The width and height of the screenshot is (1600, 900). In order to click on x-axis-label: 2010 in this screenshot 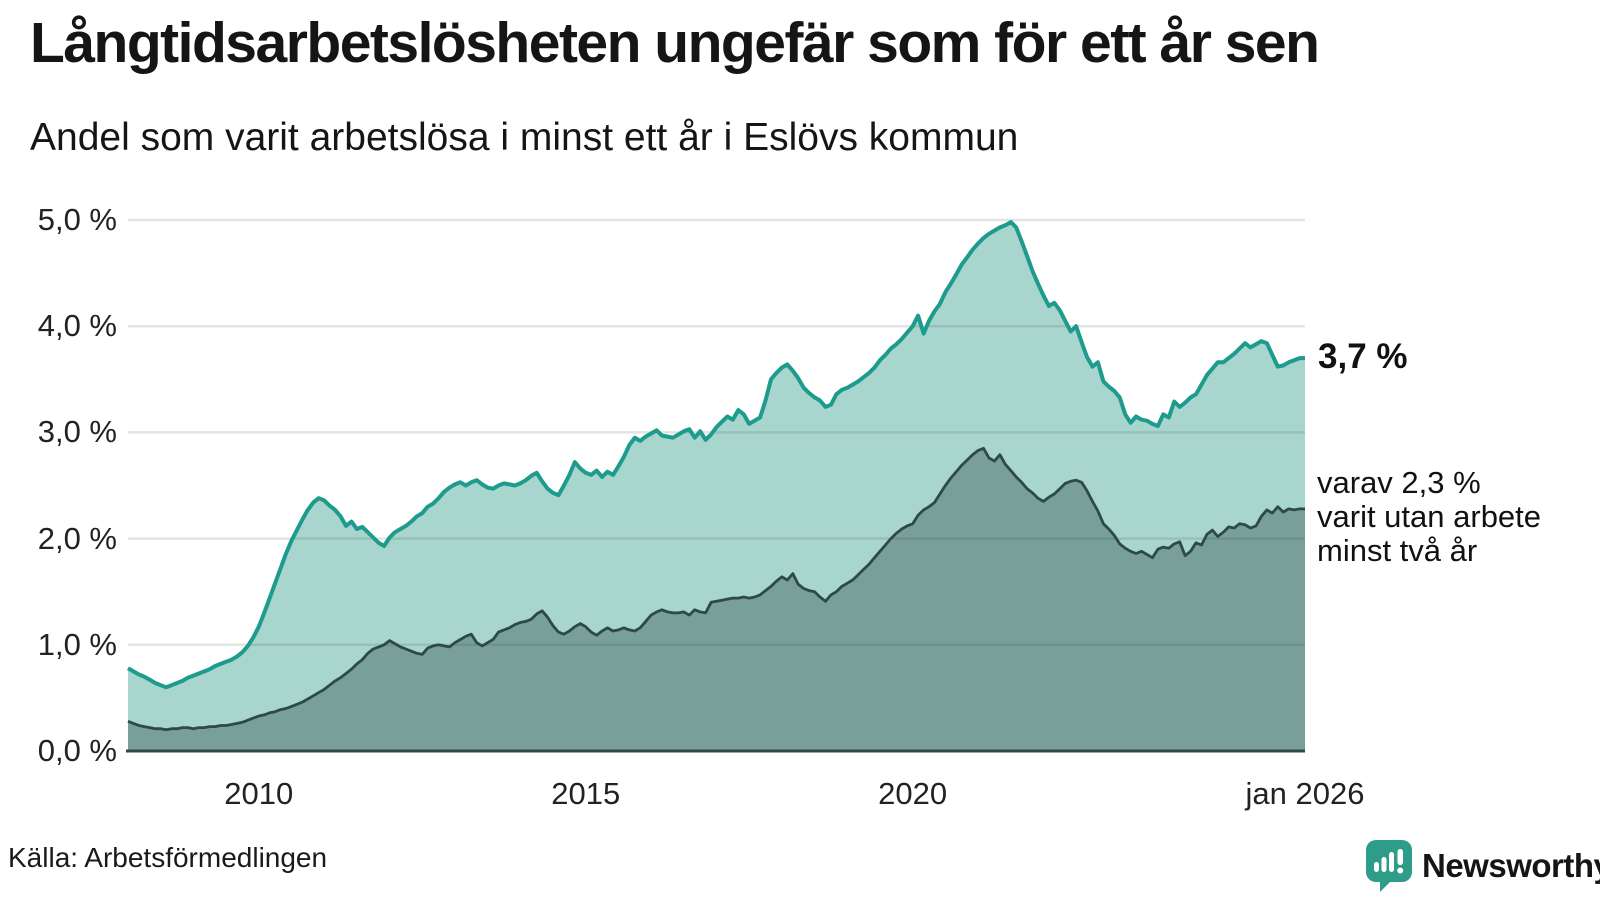, I will do `click(259, 793)`.